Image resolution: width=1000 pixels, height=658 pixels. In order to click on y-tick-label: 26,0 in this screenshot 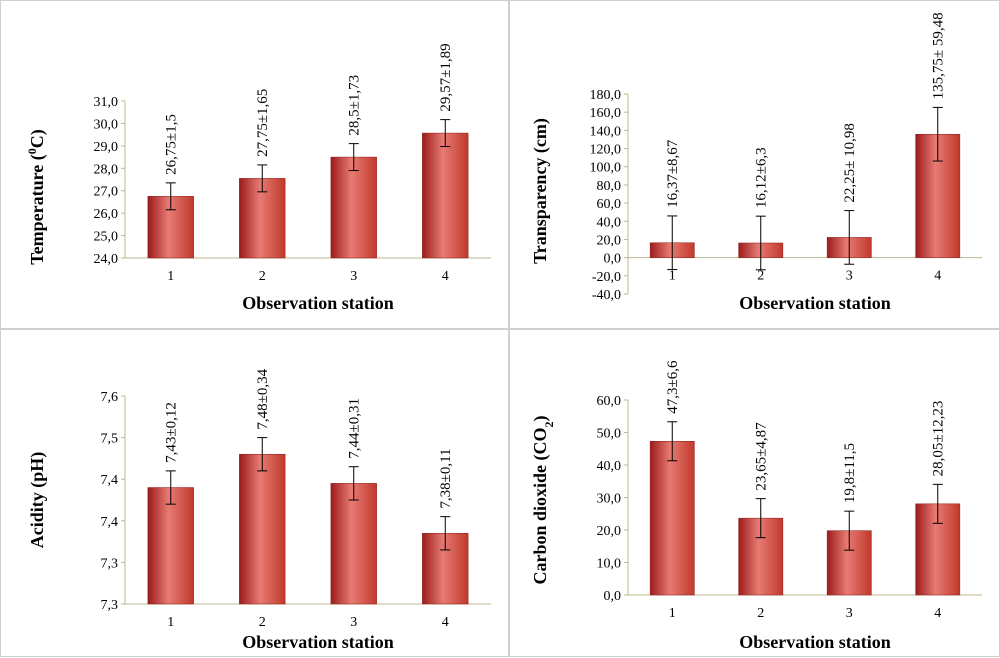, I will do `click(106, 214)`.